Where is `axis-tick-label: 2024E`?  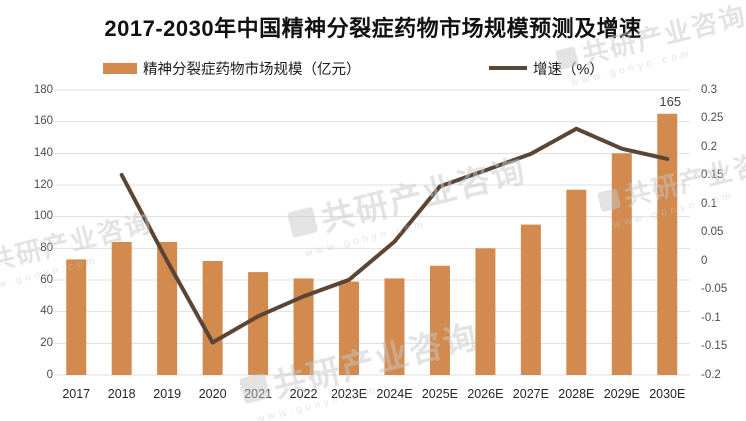
axis-tick-label: 2024E is located at coordinates (394, 394).